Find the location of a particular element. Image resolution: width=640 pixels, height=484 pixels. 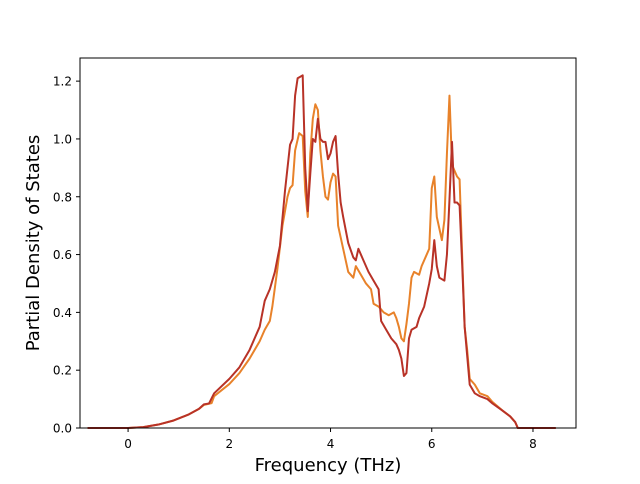

x-tick-label: 0 is located at coordinates (128, 444).